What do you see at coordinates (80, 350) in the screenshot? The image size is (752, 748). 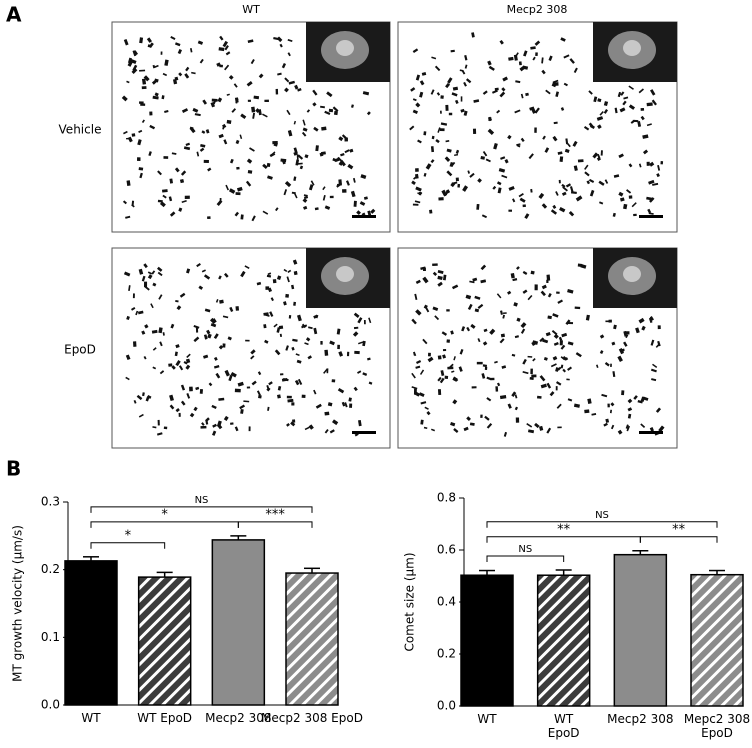 I see `row-label: EpoD` at bounding box center [80, 350].